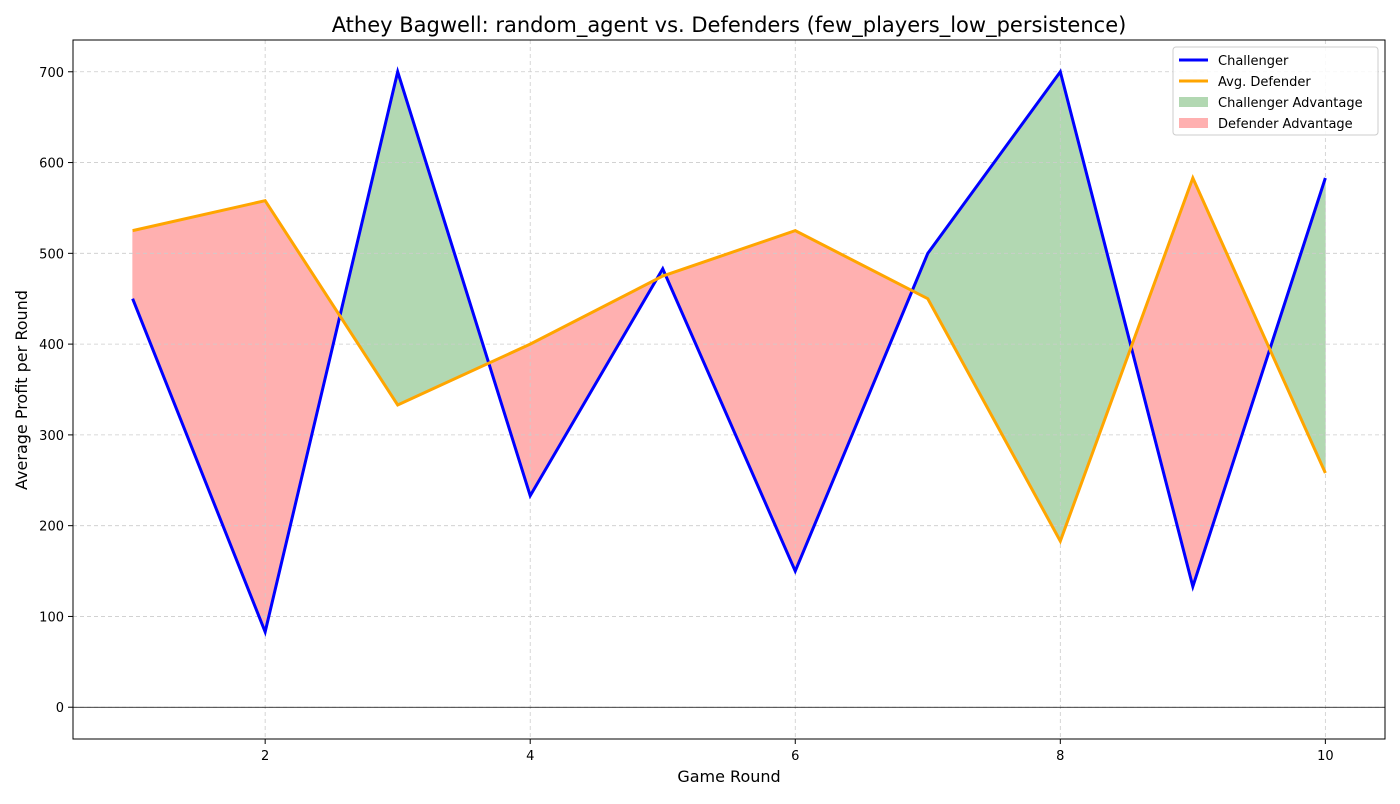 The width and height of the screenshot is (1400, 804). I want to click on y-tick-label: 200, so click(51, 527).